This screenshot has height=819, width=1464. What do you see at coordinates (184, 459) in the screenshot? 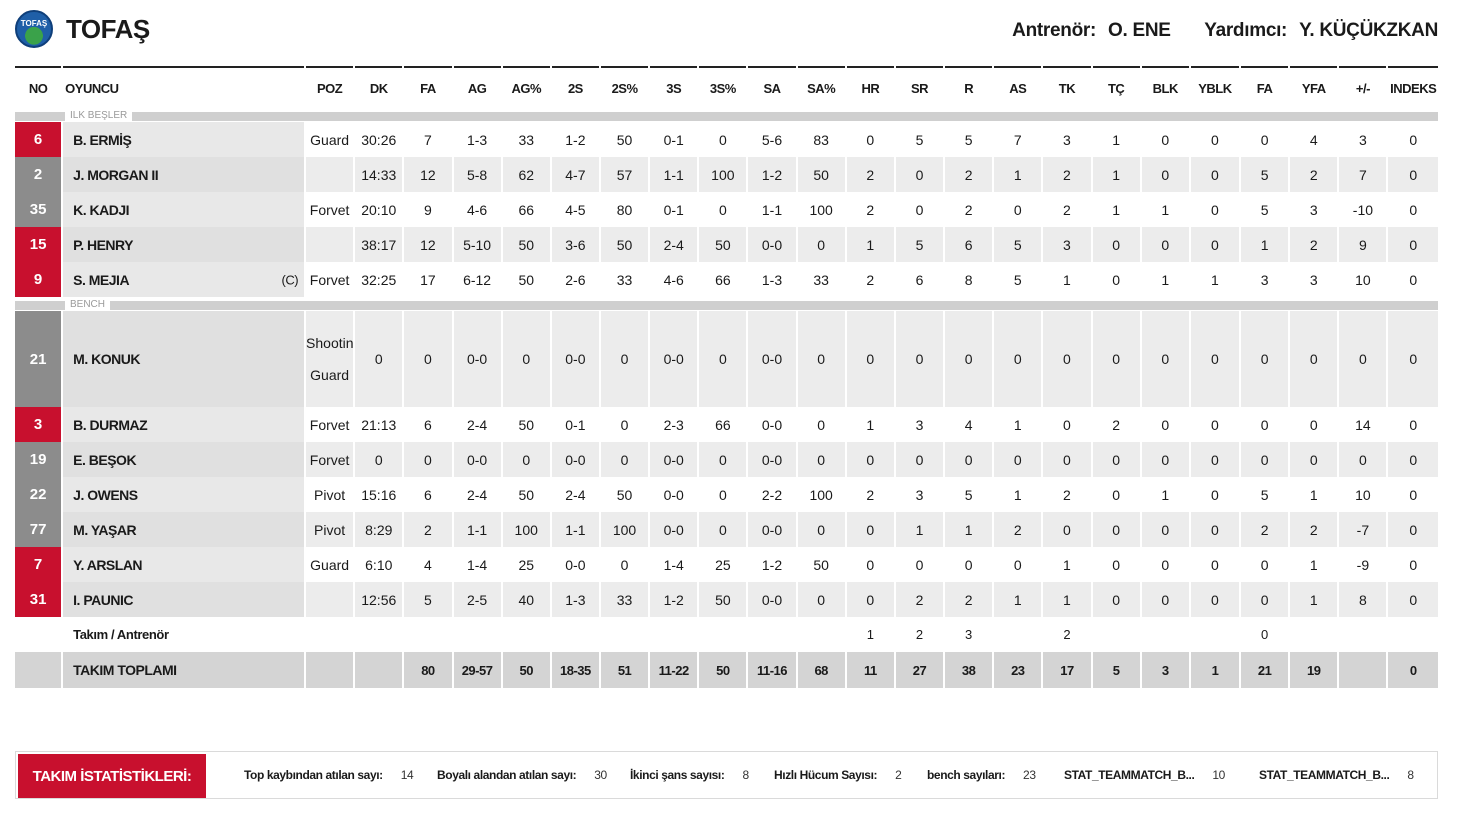
I see `player-name: E. BEŞOK` at bounding box center [184, 459].